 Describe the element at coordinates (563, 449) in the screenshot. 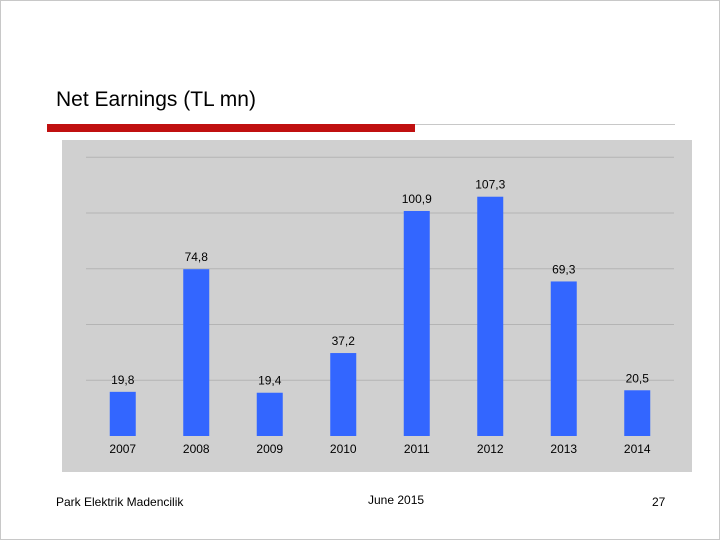

I see `x-tick-label-2013: 2013` at that location.